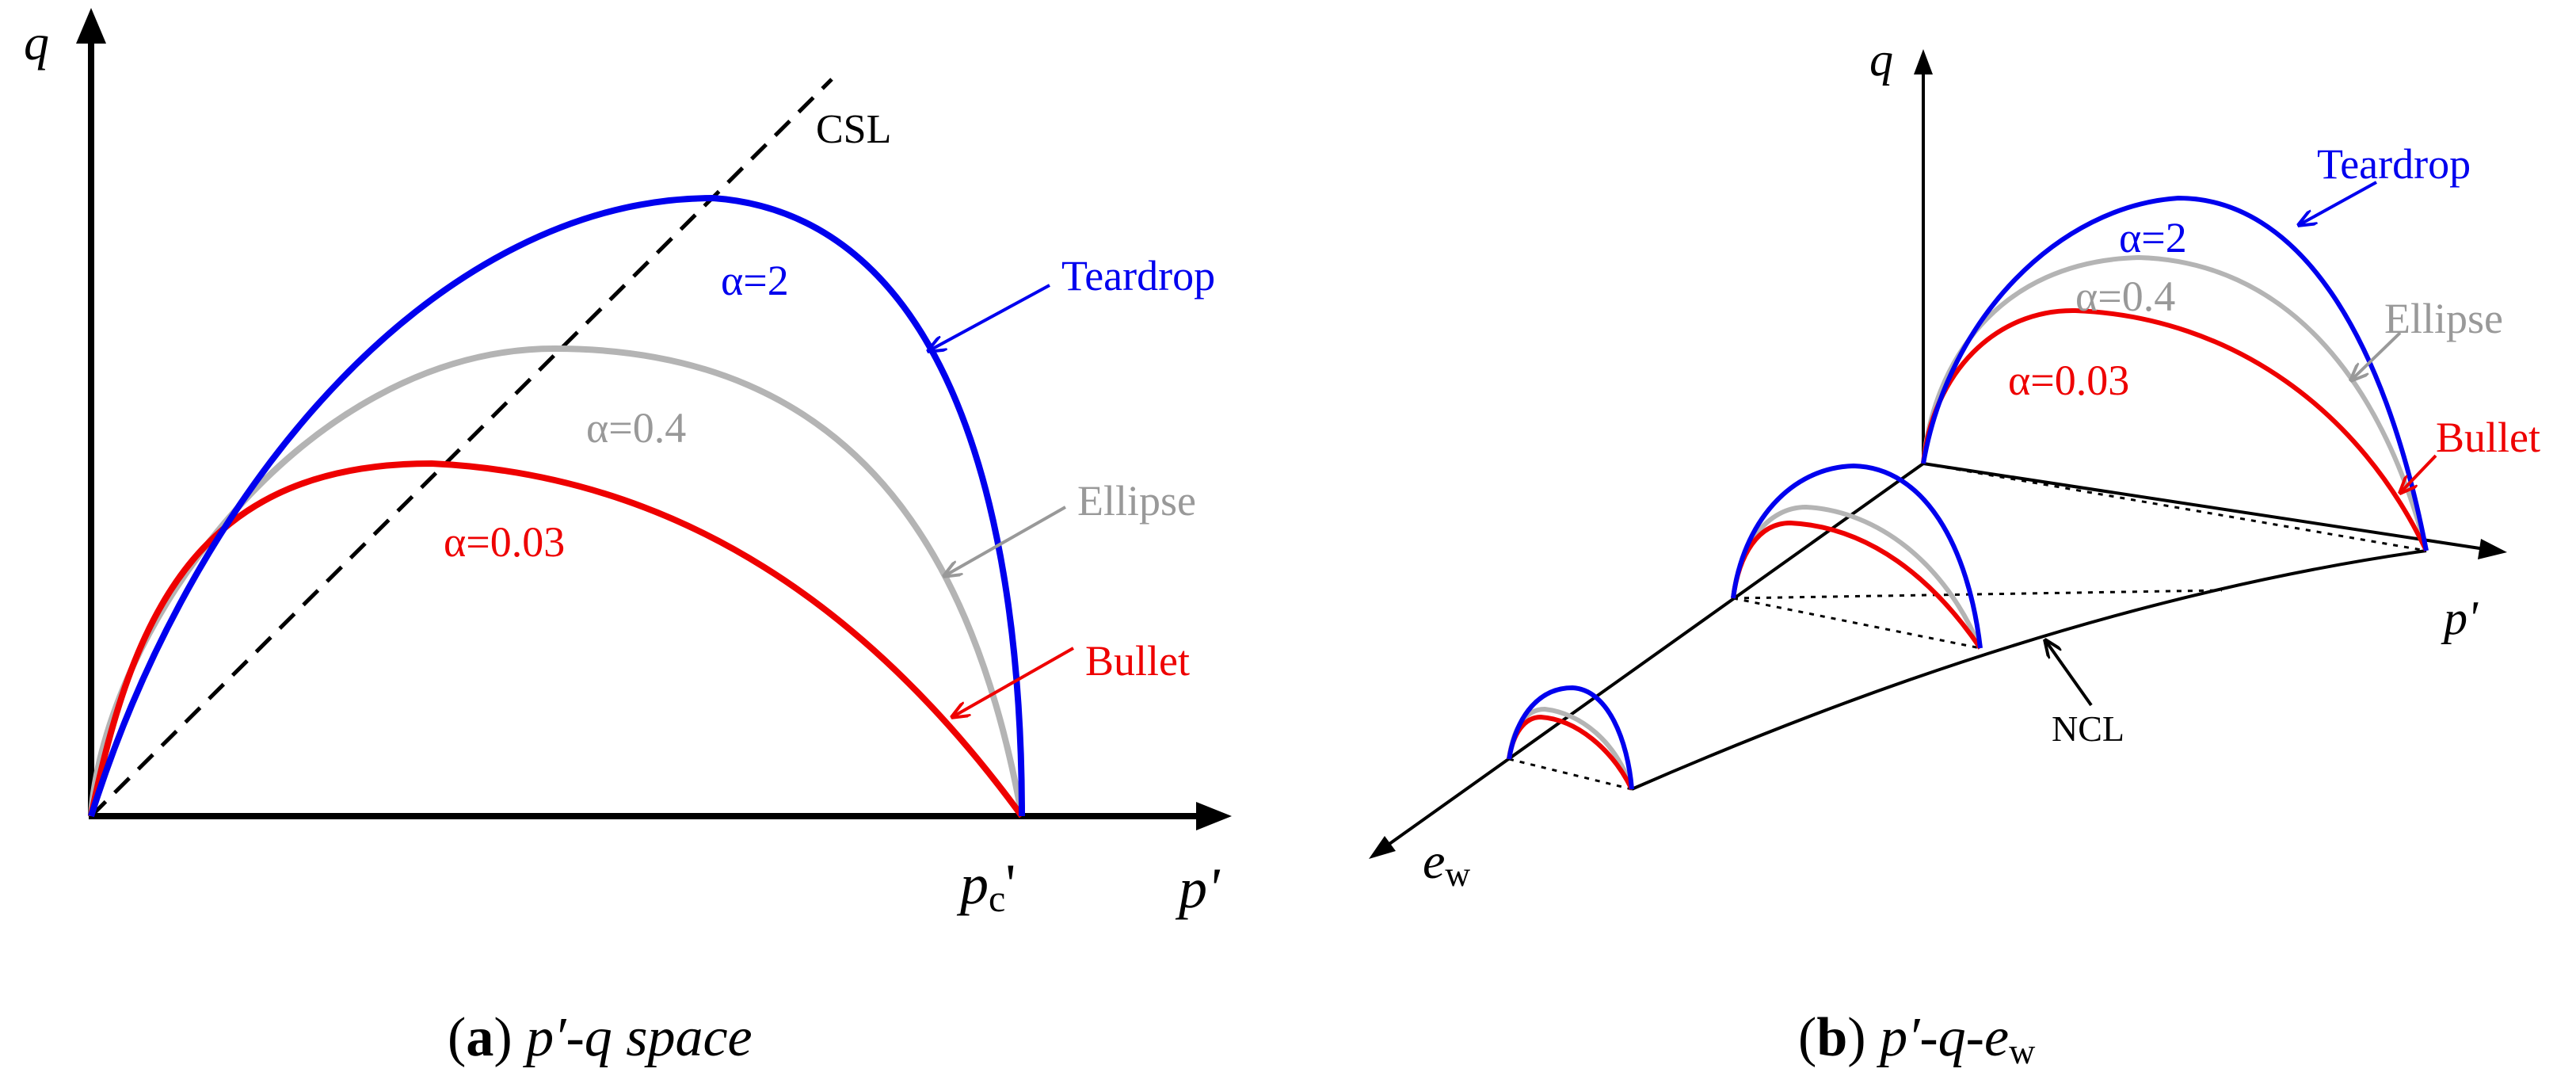  What do you see at coordinates (1651, 657) in the screenshot?
I see `ew-axis` at bounding box center [1651, 657].